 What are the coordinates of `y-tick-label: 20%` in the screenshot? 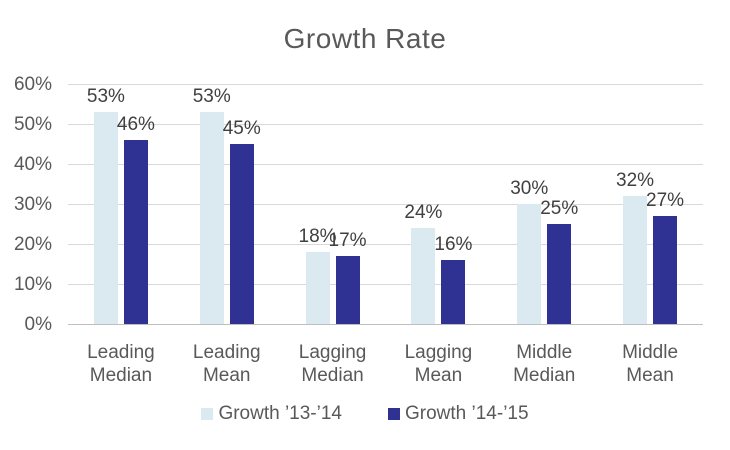 It's located at (32, 244).